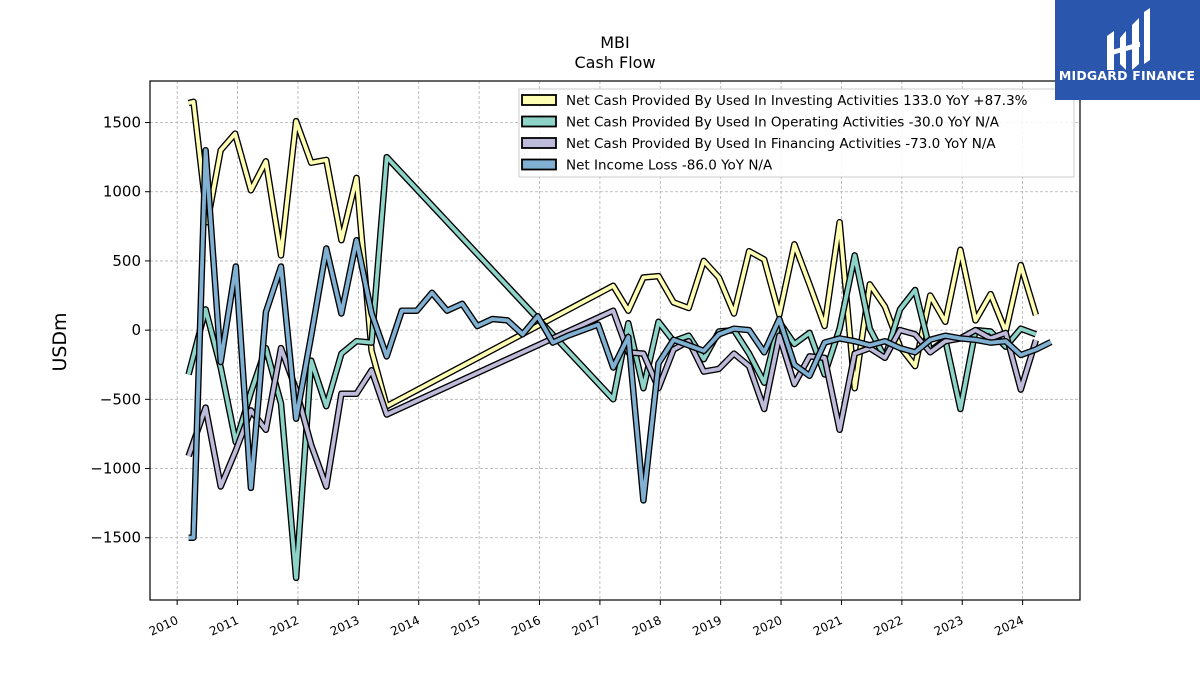 Image resolution: width=1200 pixels, height=675 pixels. Describe the element at coordinates (120, 399) in the screenshot. I see `y-tick-label: −500` at that location.